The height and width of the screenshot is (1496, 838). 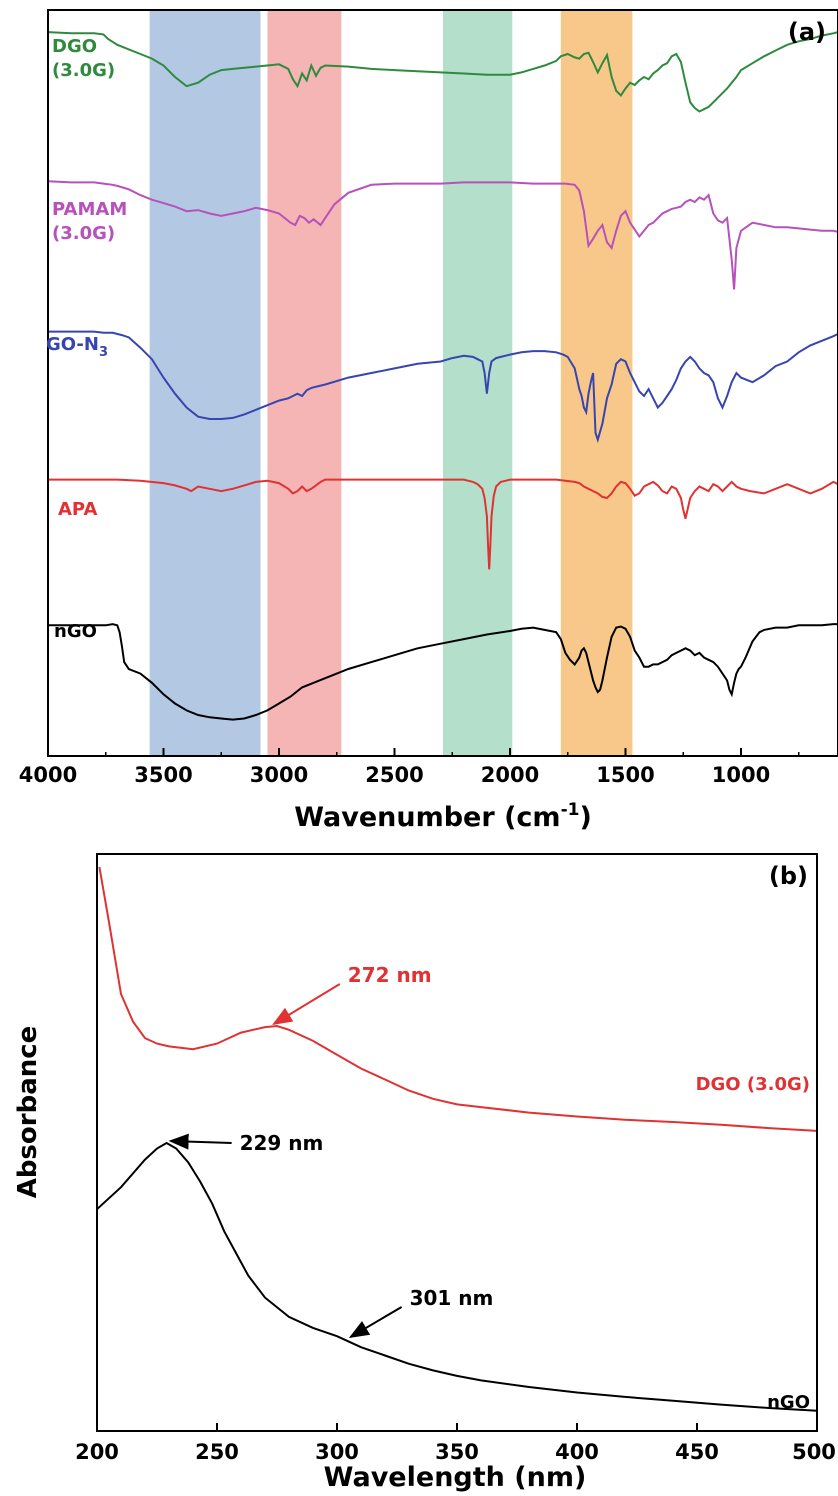 What do you see at coordinates (89, 221) in the screenshot?
I see `series-label-pamam: PAMAM (3.0G)` at bounding box center [89, 221].